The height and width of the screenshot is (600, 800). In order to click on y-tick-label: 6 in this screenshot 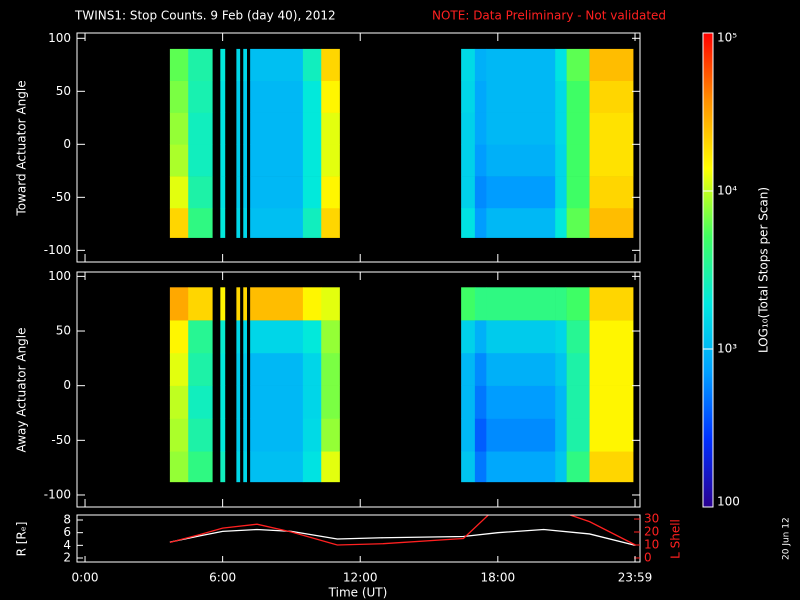, I will do `click(67, 532)`.